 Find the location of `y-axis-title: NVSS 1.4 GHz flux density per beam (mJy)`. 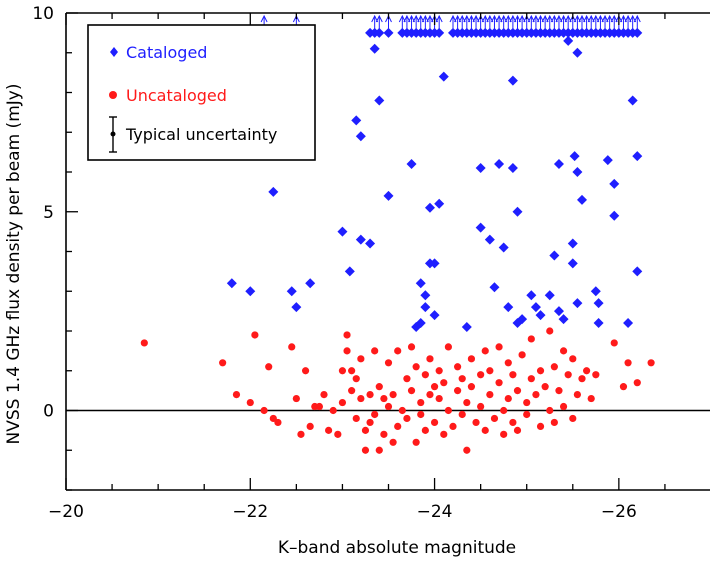

y-axis-title: NVSS 1.4 GHz flux density per beam (mJy) is located at coordinates (14, 264).